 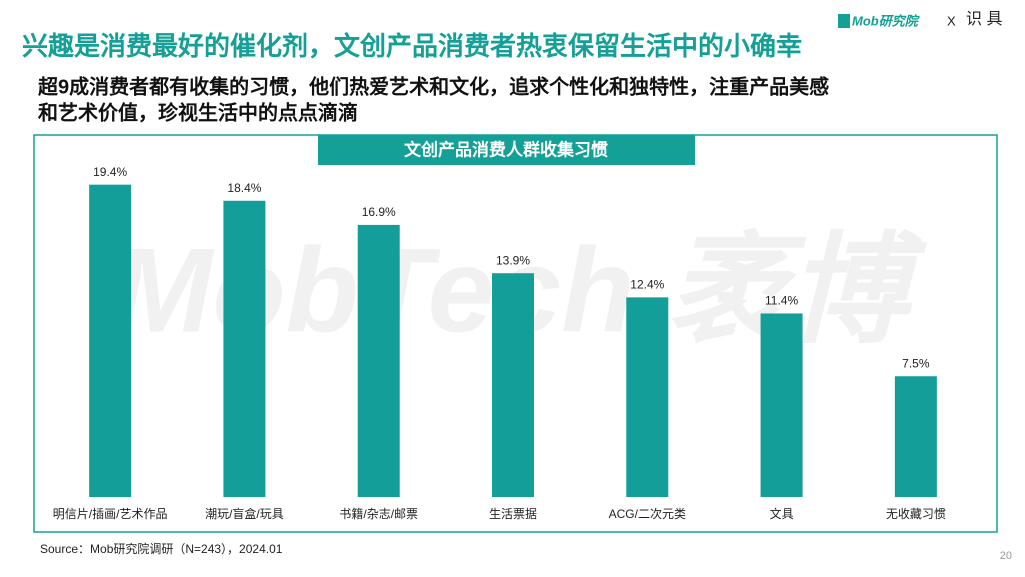 What do you see at coordinates (378, 513) in the screenshot?
I see `x-tick-label: 书籍/杂志/邮票` at bounding box center [378, 513].